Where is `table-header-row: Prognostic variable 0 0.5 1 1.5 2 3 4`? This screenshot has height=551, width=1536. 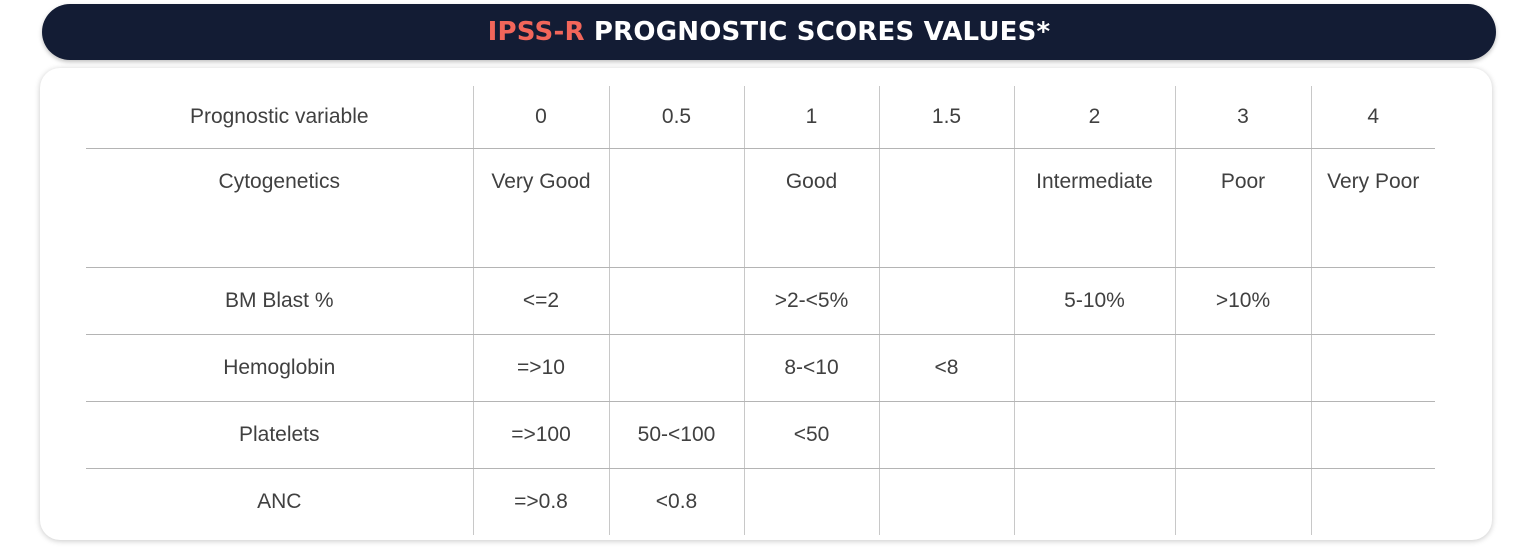 table-header-row: Prognostic variable 0 0.5 1 1.5 2 3 4 is located at coordinates (760, 117).